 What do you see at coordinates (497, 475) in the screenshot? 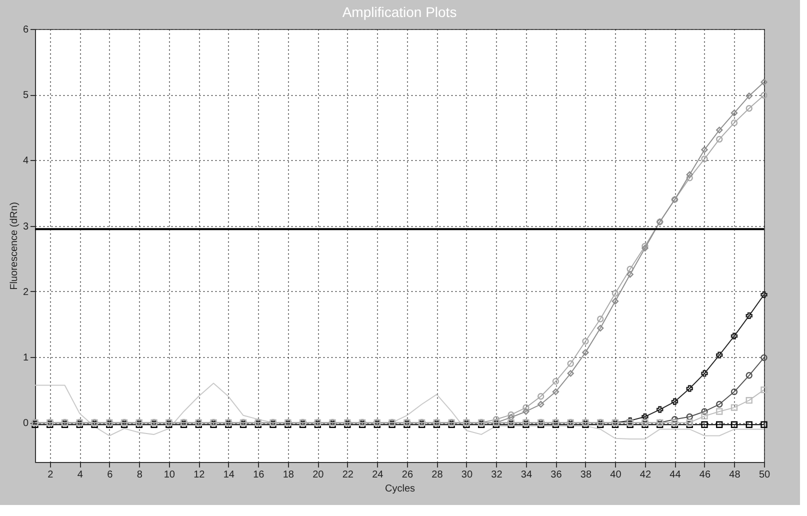
I see `x-tick-label: 32` at bounding box center [497, 475].